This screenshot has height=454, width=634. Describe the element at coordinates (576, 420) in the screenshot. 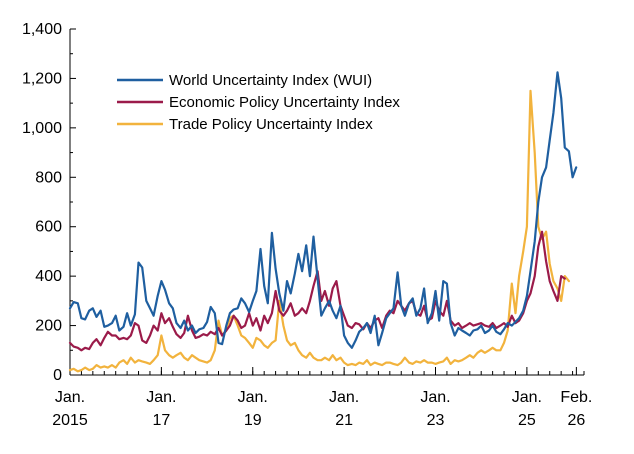

I see `x-tick-label-line2: 26` at that location.